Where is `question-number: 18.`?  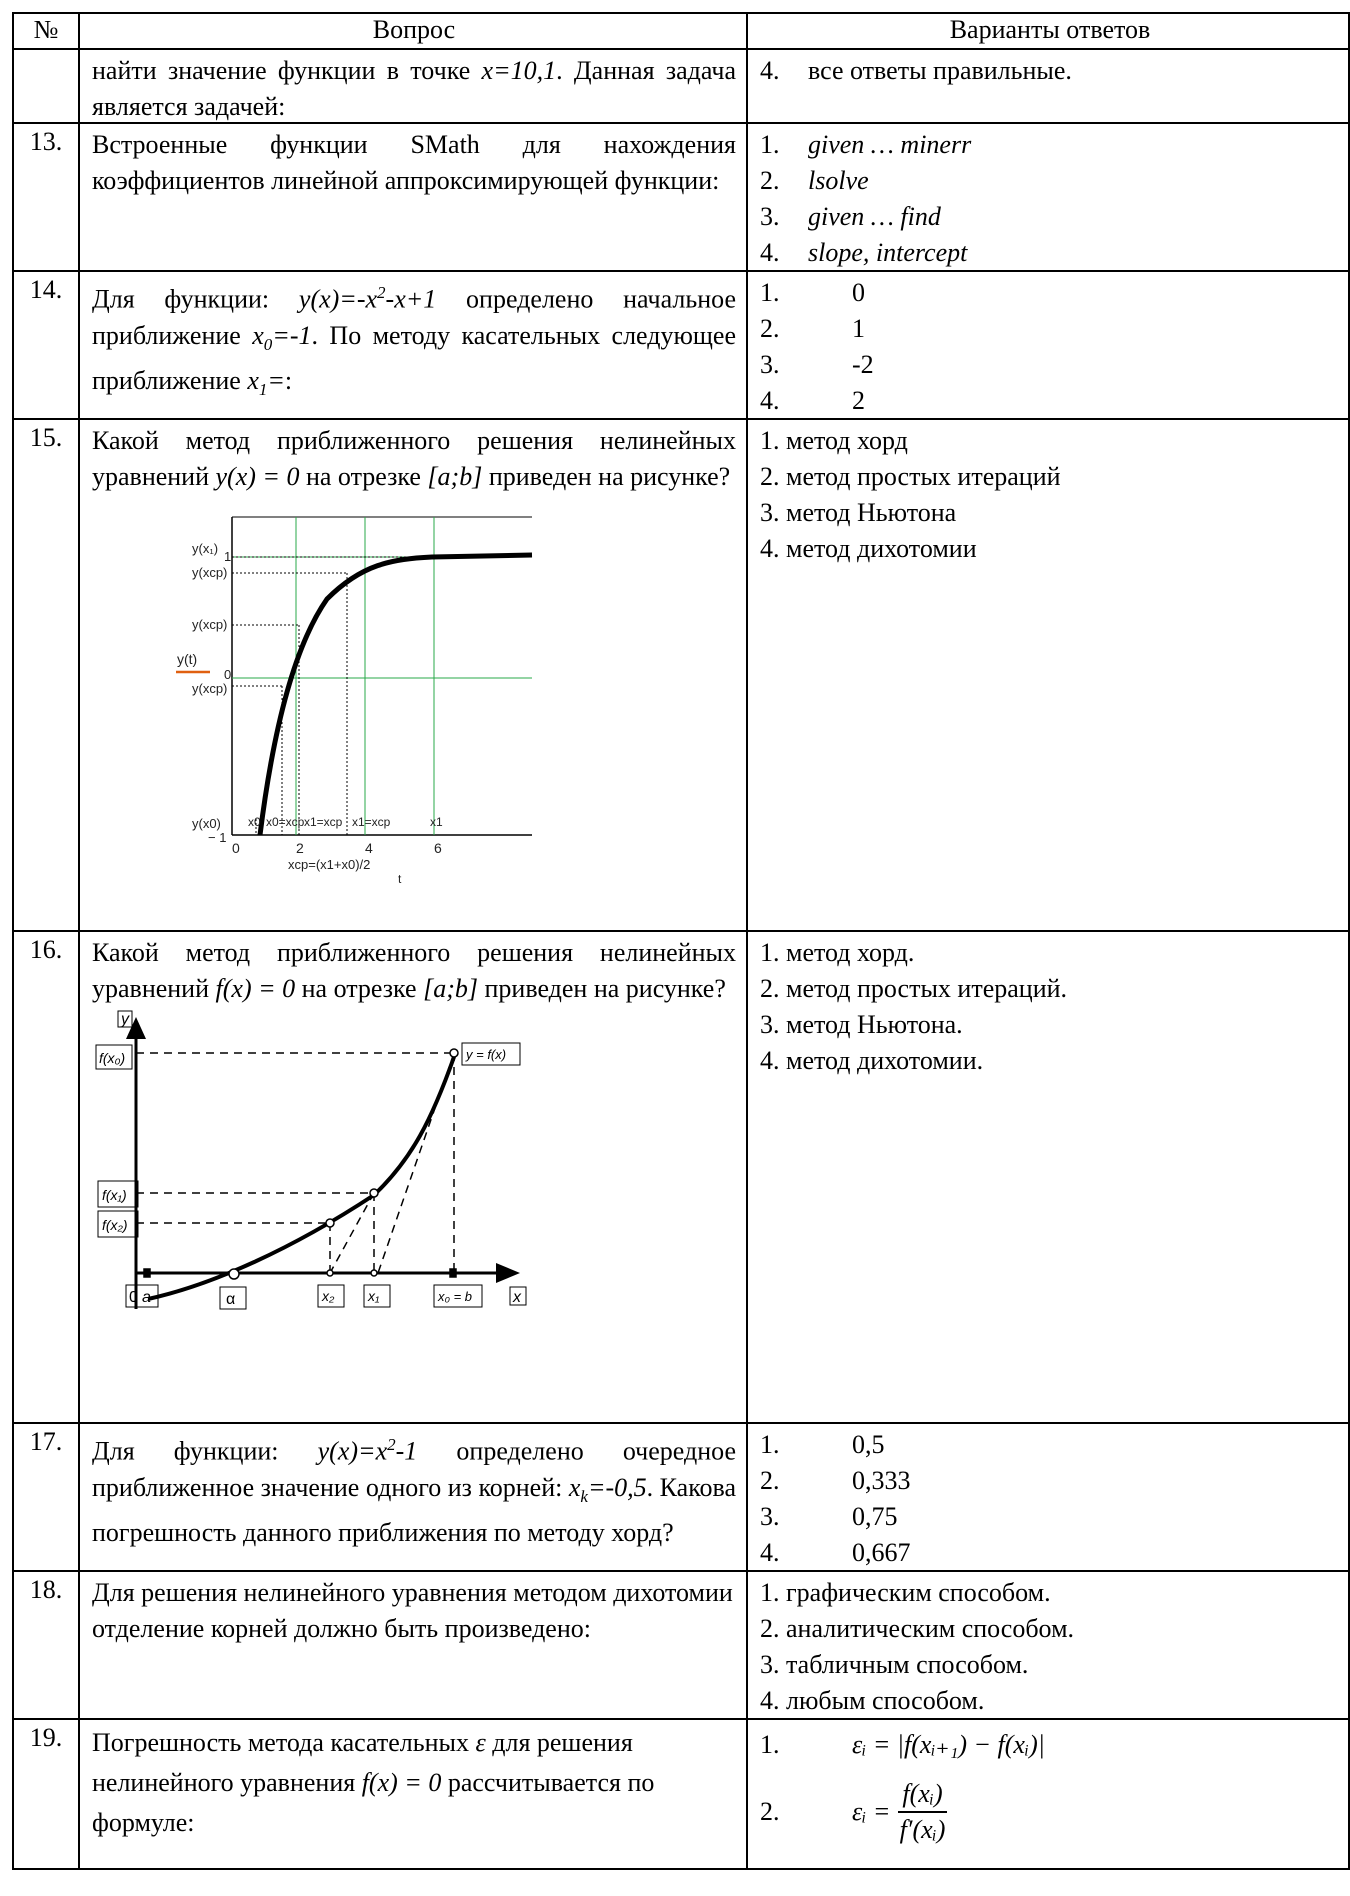 question-number: 18. is located at coordinates (47, 1645).